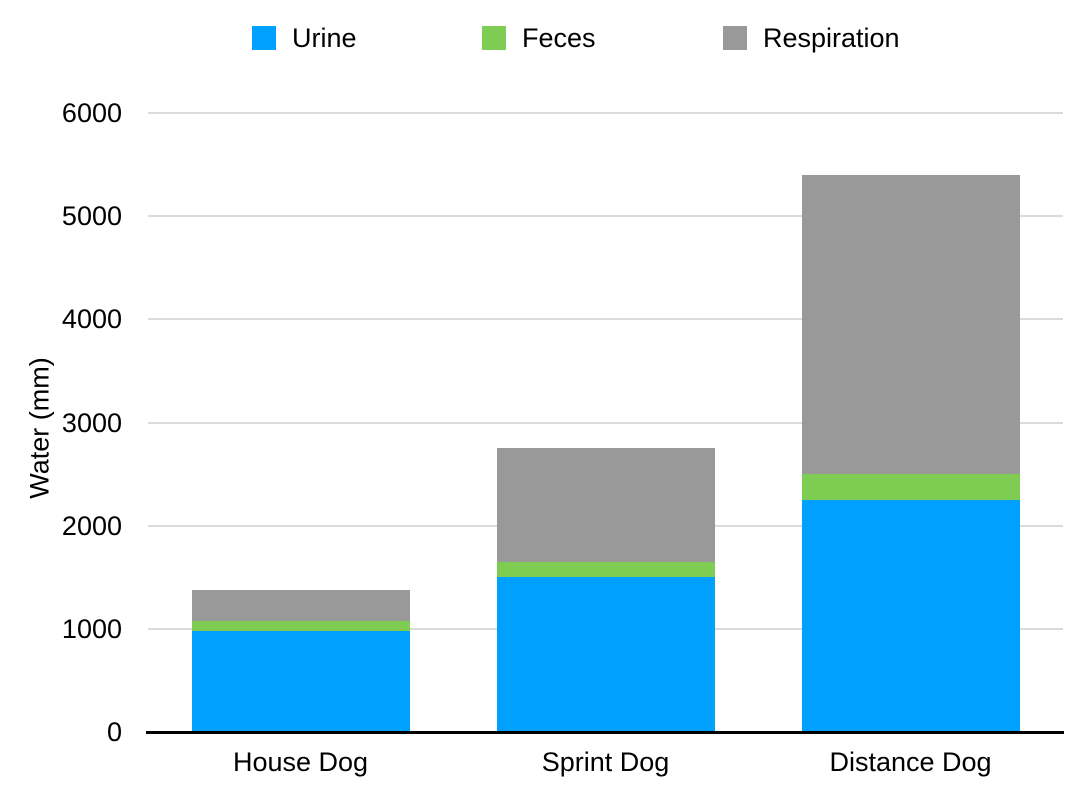 The height and width of the screenshot is (800, 1090). Describe the element at coordinates (39, 428) in the screenshot. I see `y-axis-title: Water (mm)` at that location.